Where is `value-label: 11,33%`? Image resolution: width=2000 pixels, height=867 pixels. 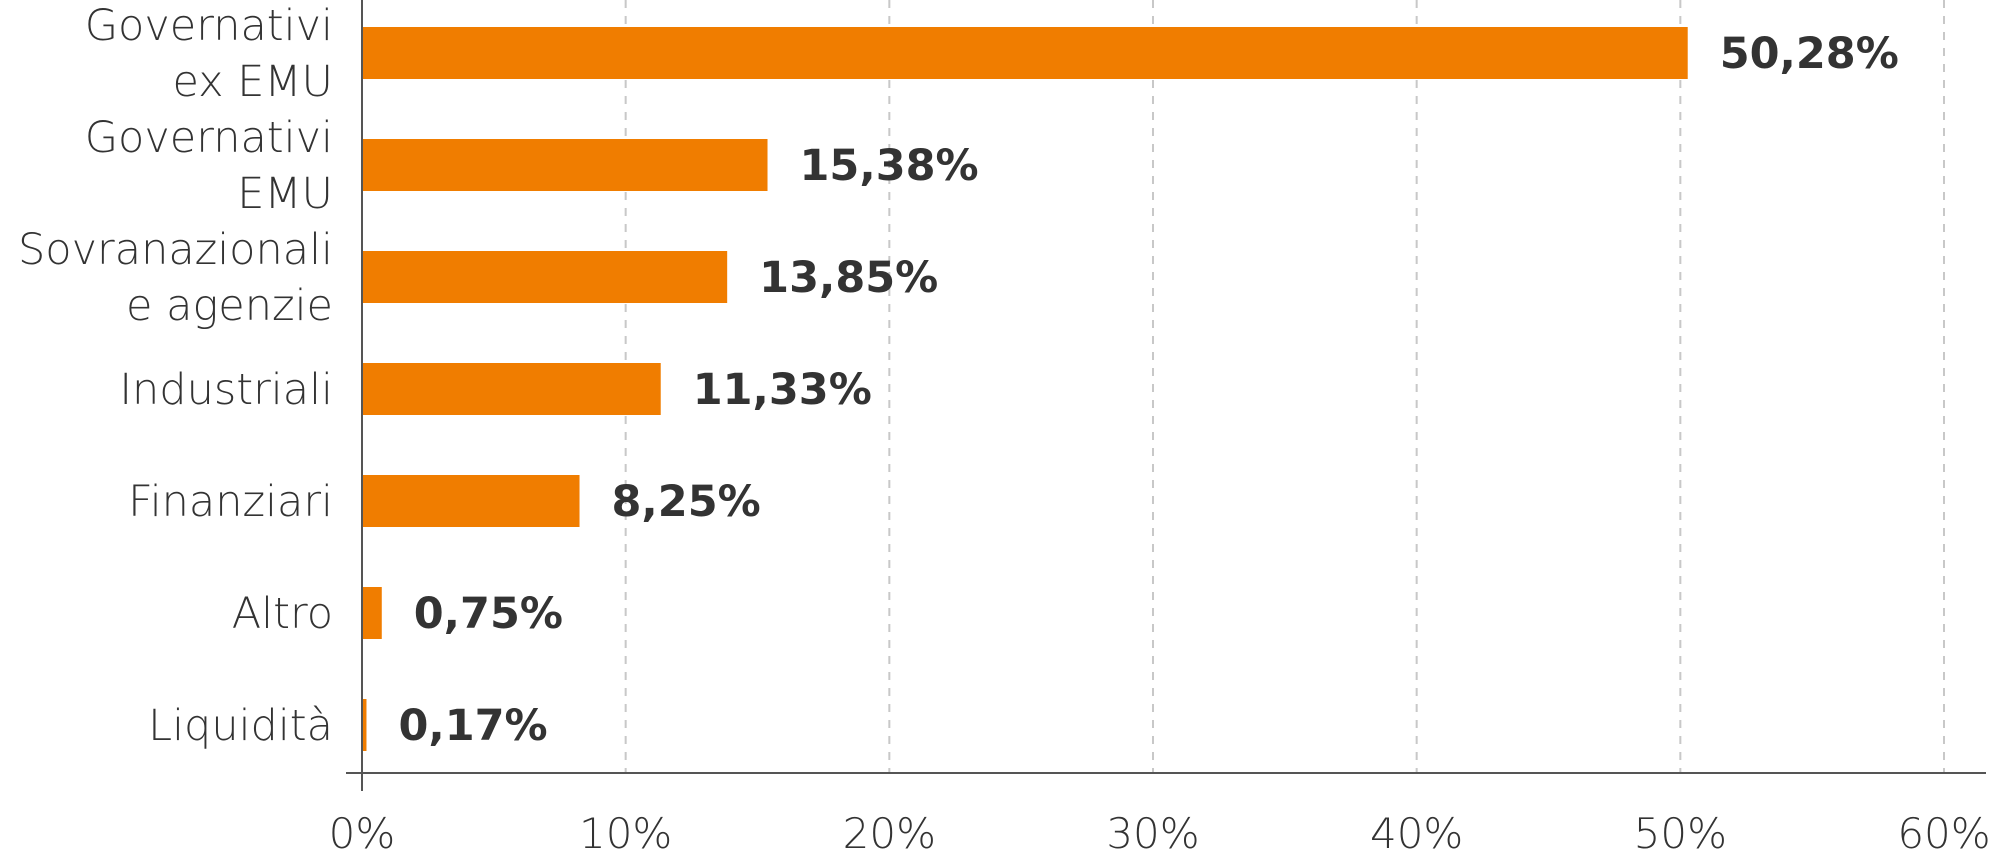
value-label: 11,33% is located at coordinates (782, 390).